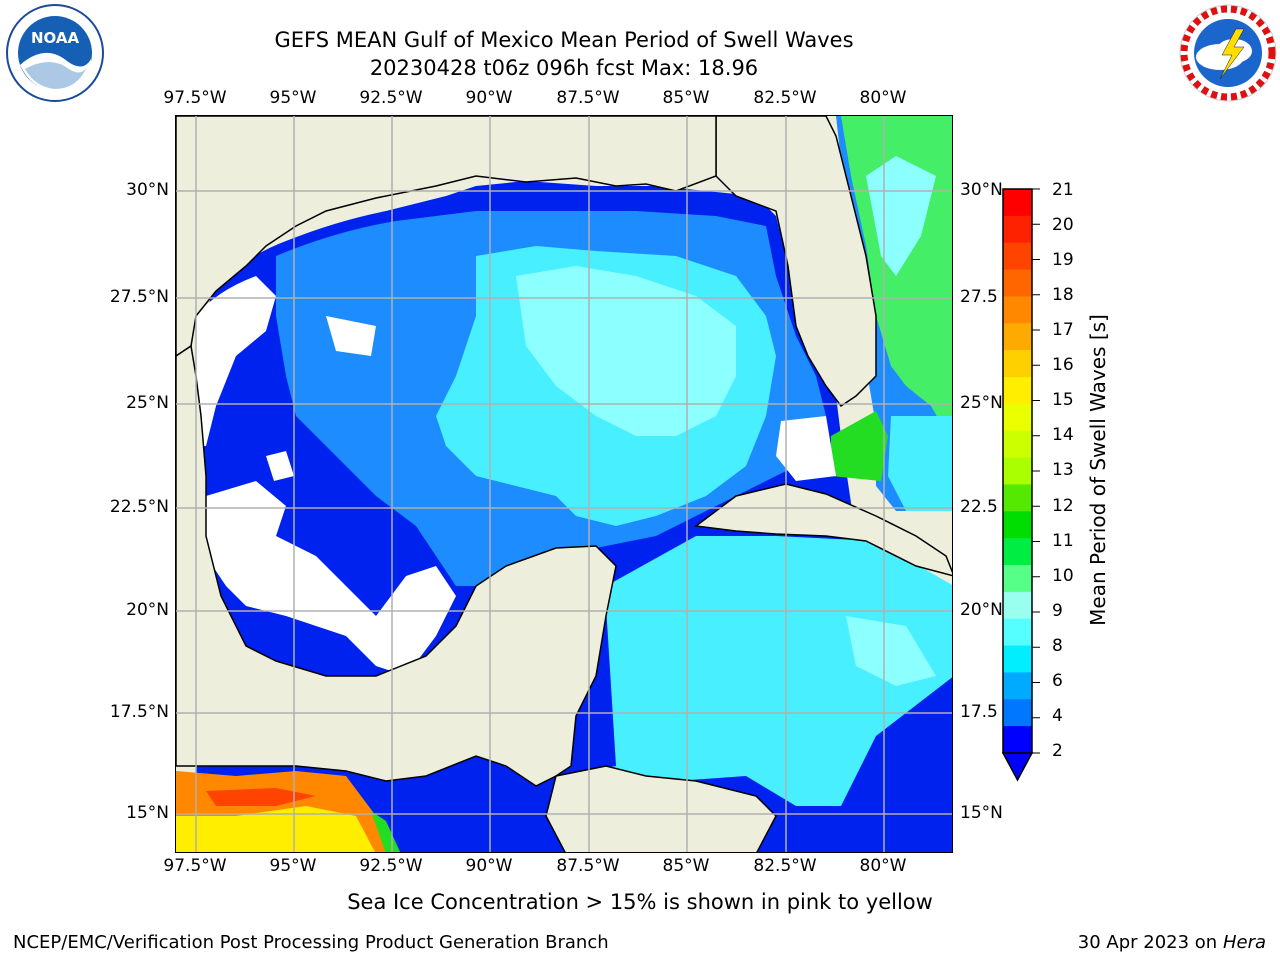 The height and width of the screenshot is (960, 1280). I want to click on lon-tick-bottom: 80°W, so click(883, 866).